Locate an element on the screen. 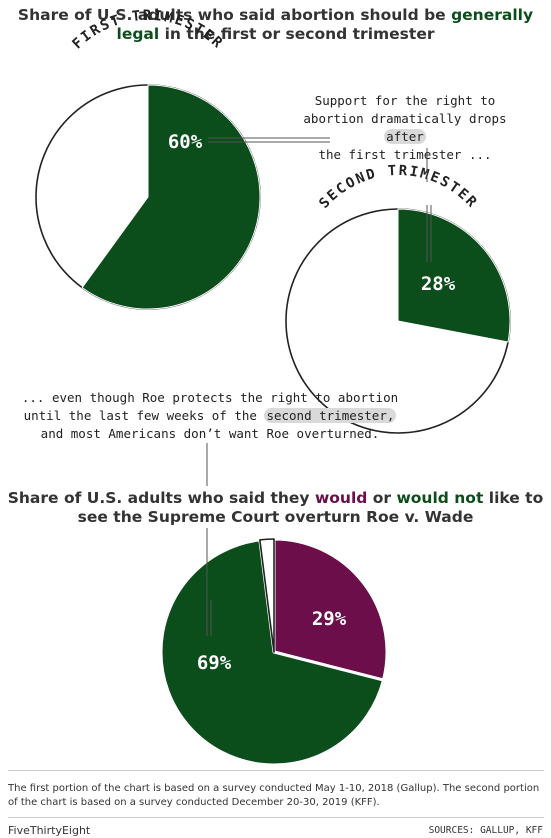 The height and width of the screenshot is (838, 551). second-trimester-title: SECOND TRIMESTER is located at coordinates (398, 187).